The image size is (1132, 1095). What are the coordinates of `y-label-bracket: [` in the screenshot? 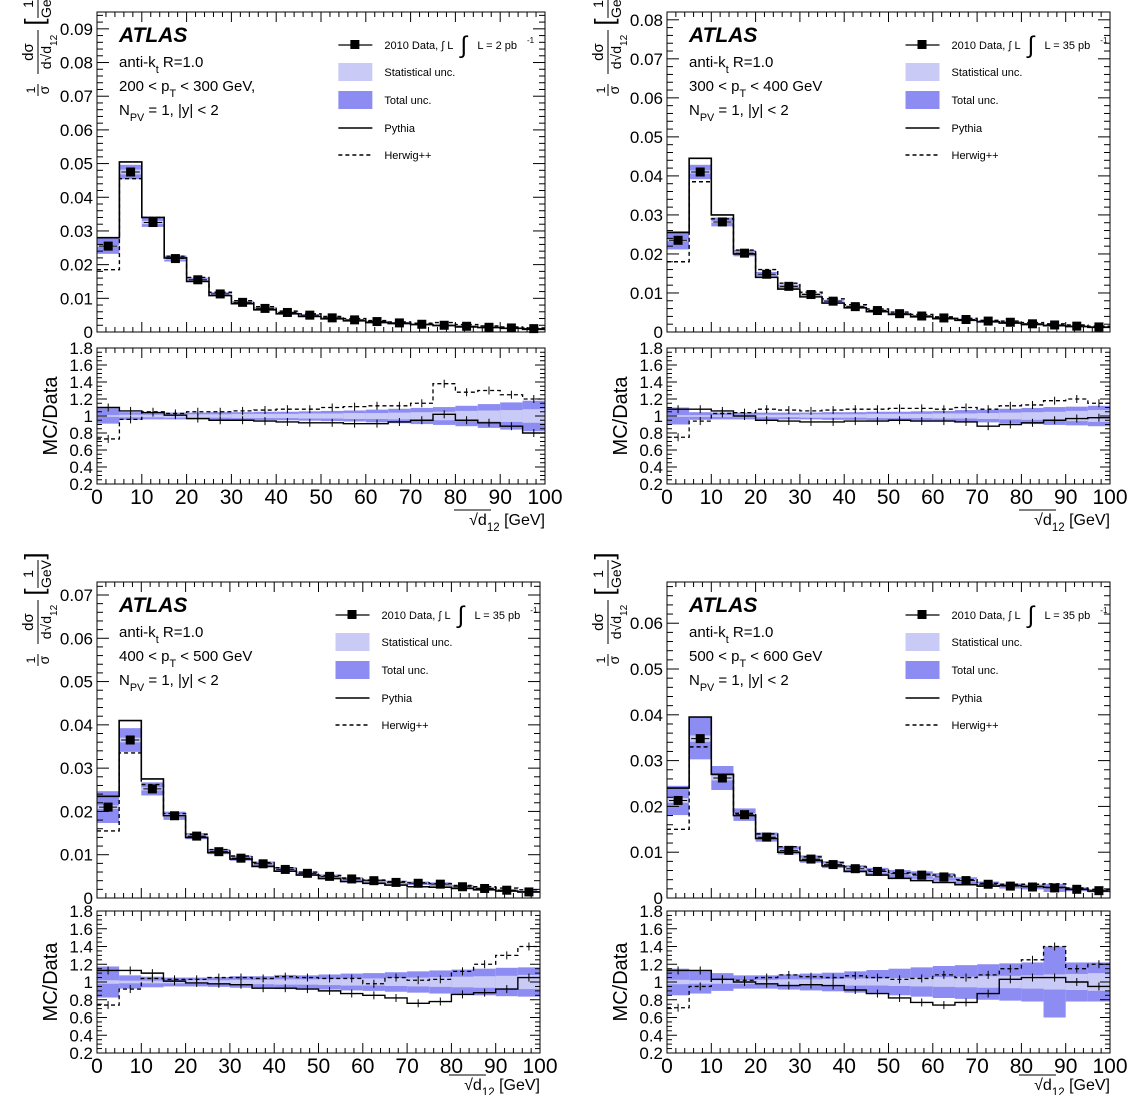 It's located at (604, 592).